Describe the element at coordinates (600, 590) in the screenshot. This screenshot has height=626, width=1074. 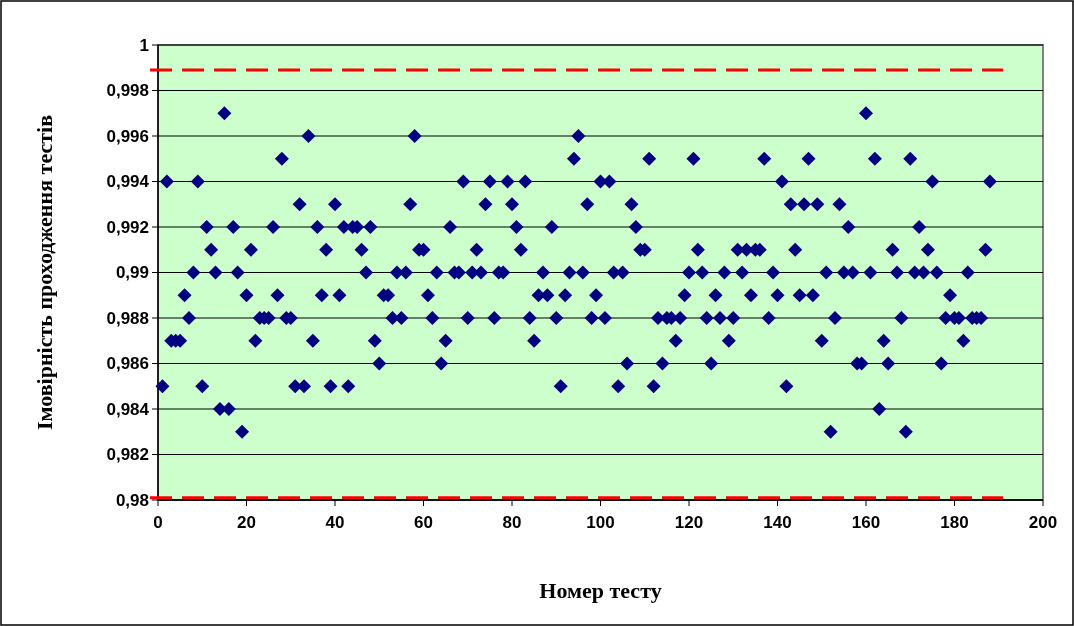
I see `x-axis-title: Номер тесту` at that location.